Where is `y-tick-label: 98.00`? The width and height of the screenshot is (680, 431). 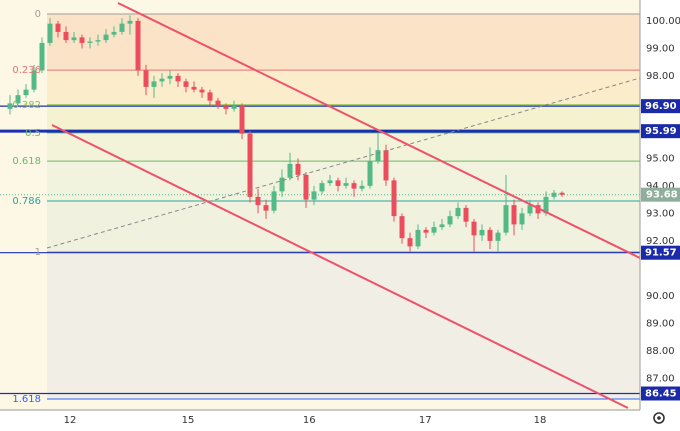
y-tick-label: 98.00 is located at coordinates (660, 76).